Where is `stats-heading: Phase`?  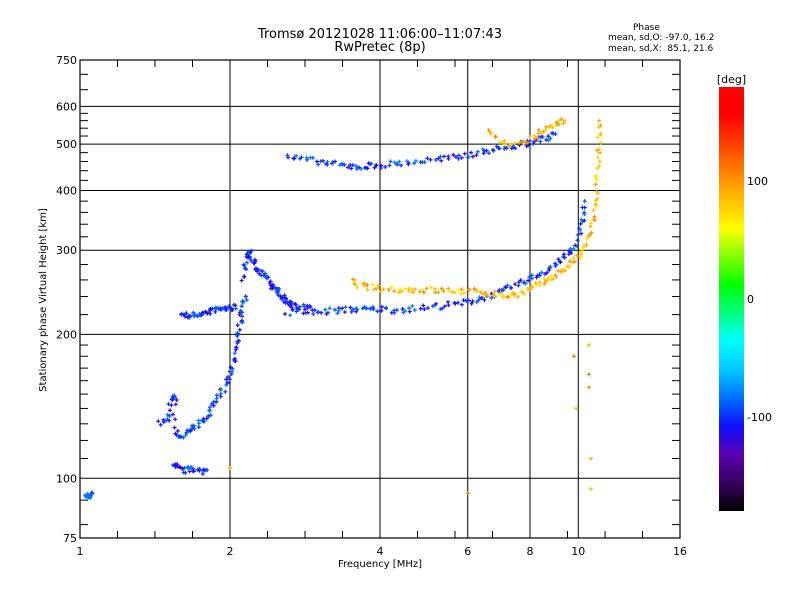
stats-heading: Phase is located at coordinates (646, 28).